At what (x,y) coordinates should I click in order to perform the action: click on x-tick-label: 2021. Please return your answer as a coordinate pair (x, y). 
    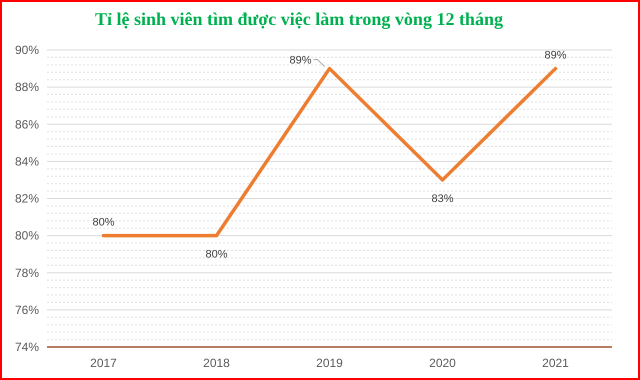
    Looking at the image, I should click on (556, 363).